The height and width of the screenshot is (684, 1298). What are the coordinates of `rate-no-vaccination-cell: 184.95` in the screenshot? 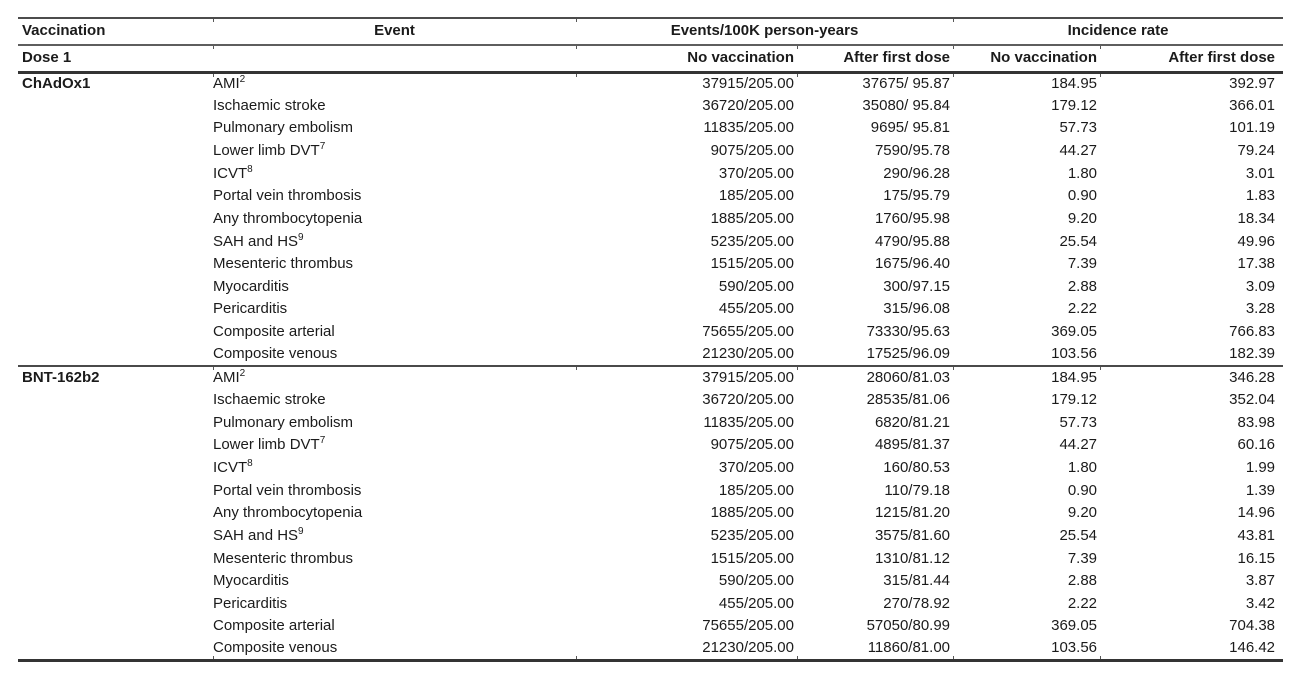 It's located at (1027, 377).